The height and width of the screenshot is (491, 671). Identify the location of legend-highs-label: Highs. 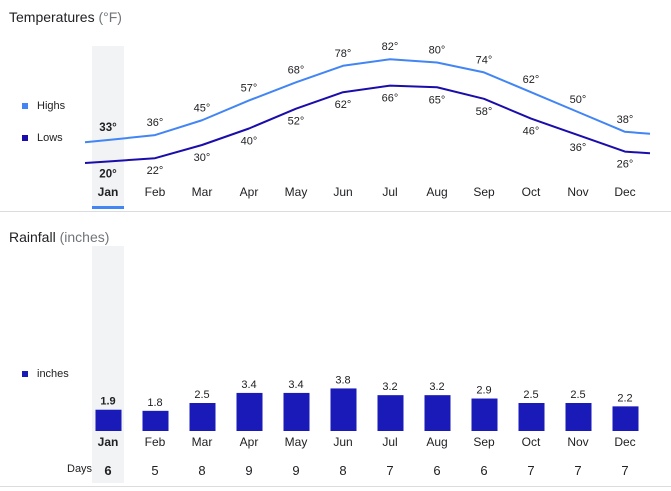
(51, 106).